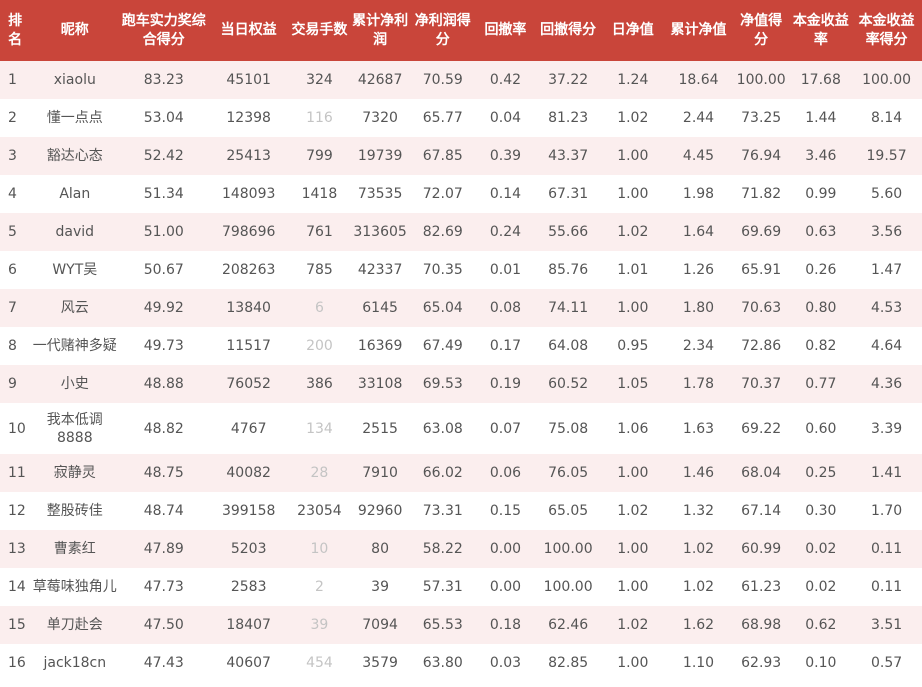  What do you see at coordinates (821, 118) in the screenshot?
I see `cell-return-rate: 1.44` at bounding box center [821, 118].